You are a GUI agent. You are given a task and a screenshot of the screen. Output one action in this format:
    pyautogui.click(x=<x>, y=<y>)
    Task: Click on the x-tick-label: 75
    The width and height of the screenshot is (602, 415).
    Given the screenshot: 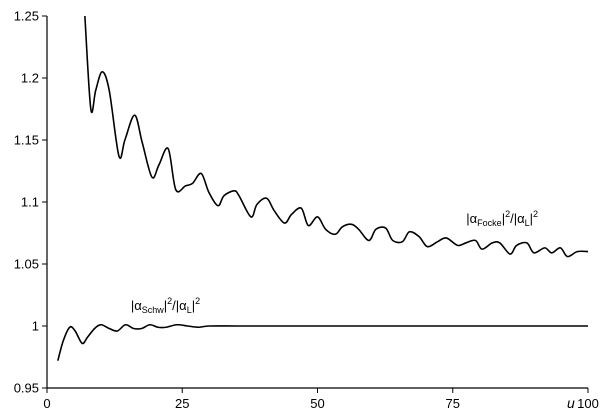 What is the action you would take?
    pyautogui.click(x=453, y=403)
    